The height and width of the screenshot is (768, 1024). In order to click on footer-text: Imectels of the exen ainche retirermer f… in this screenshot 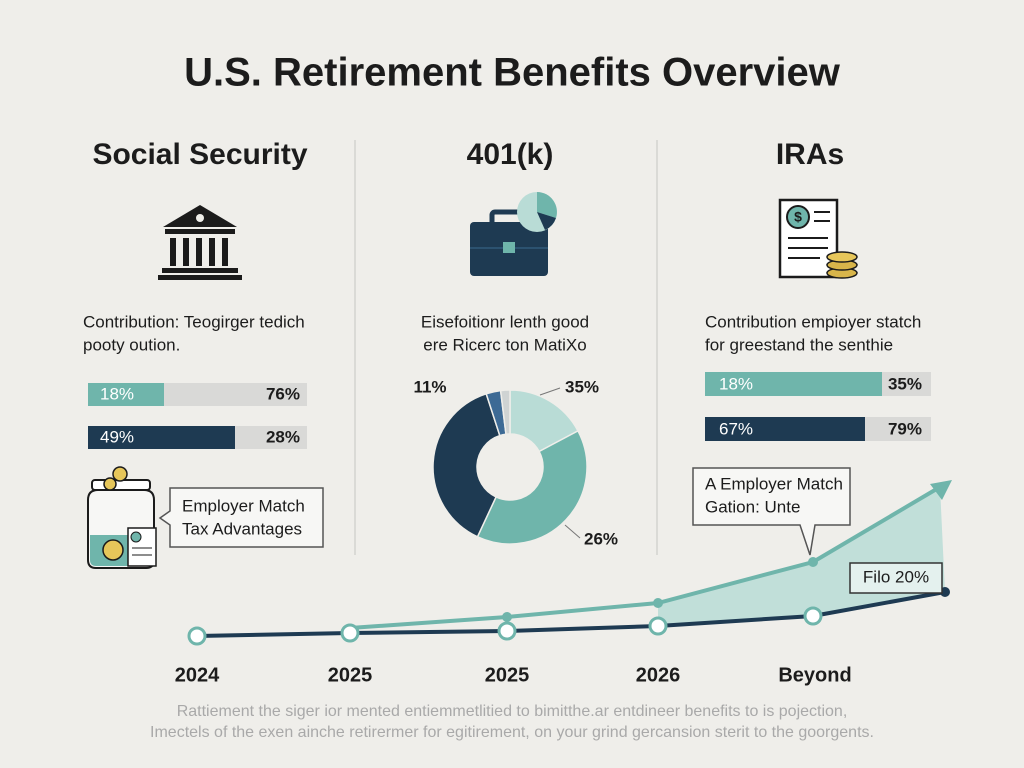, I will do `click(512, 732)`.